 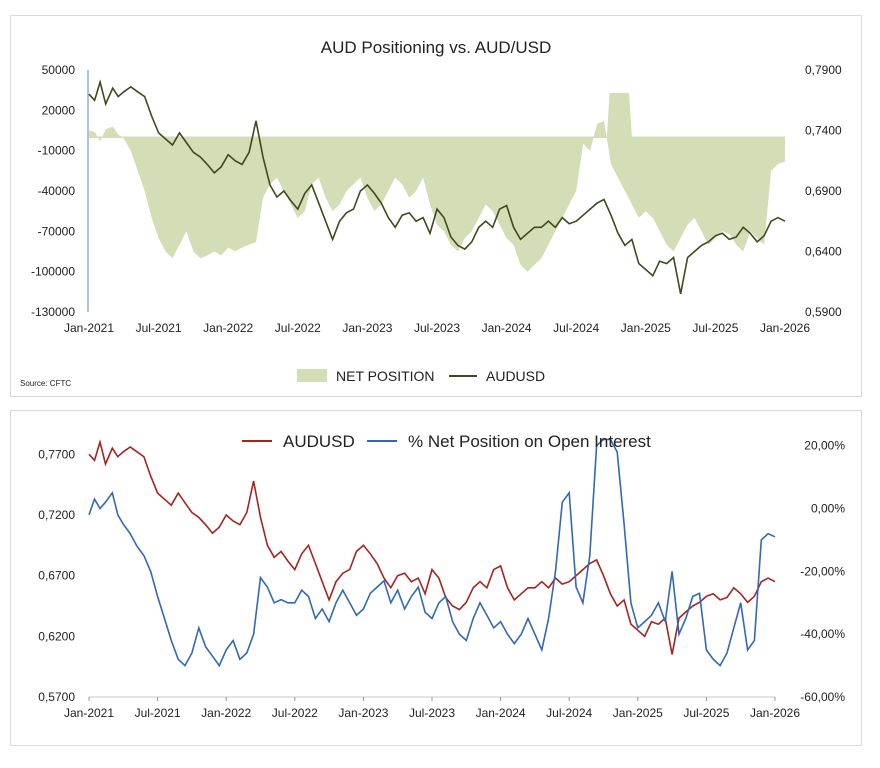 What do you see at coordinates (367, 328) in the screenshot?
I see `x-tick-label: Jan-2023` at bounding box center [367, 328].